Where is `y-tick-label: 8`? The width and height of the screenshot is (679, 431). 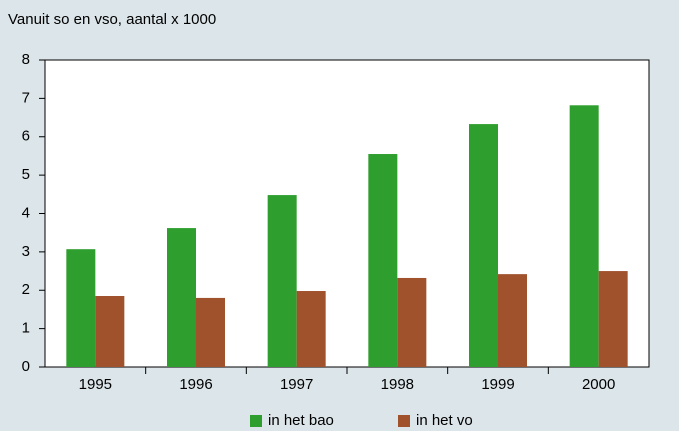
y-tick-label: 8 is located at coordinates (26, 59).